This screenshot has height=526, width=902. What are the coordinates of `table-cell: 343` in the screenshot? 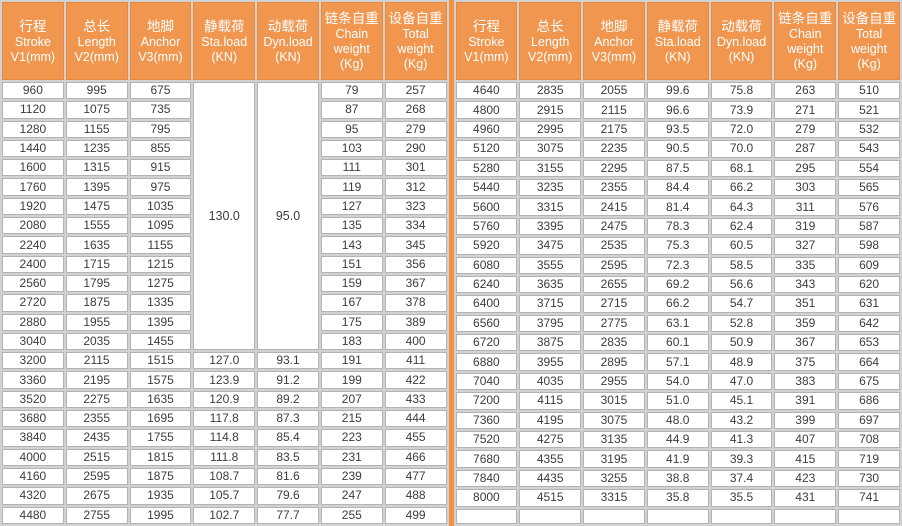 It's located at (805, 284).